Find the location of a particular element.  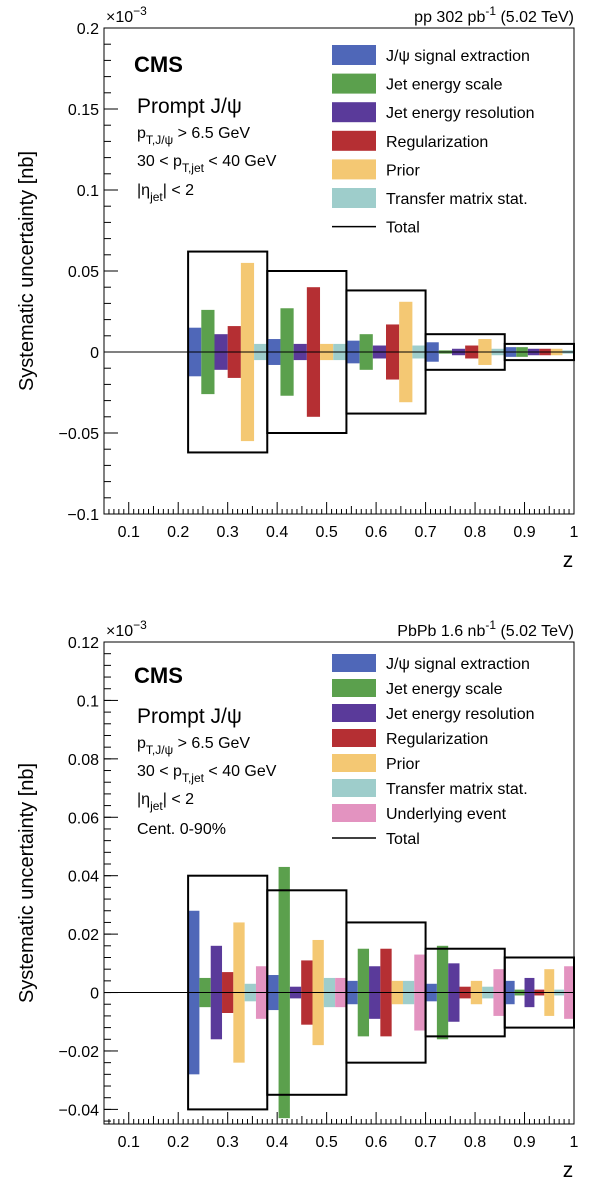

y-tick-label: 0.12 is located at coordinates (83, 643).